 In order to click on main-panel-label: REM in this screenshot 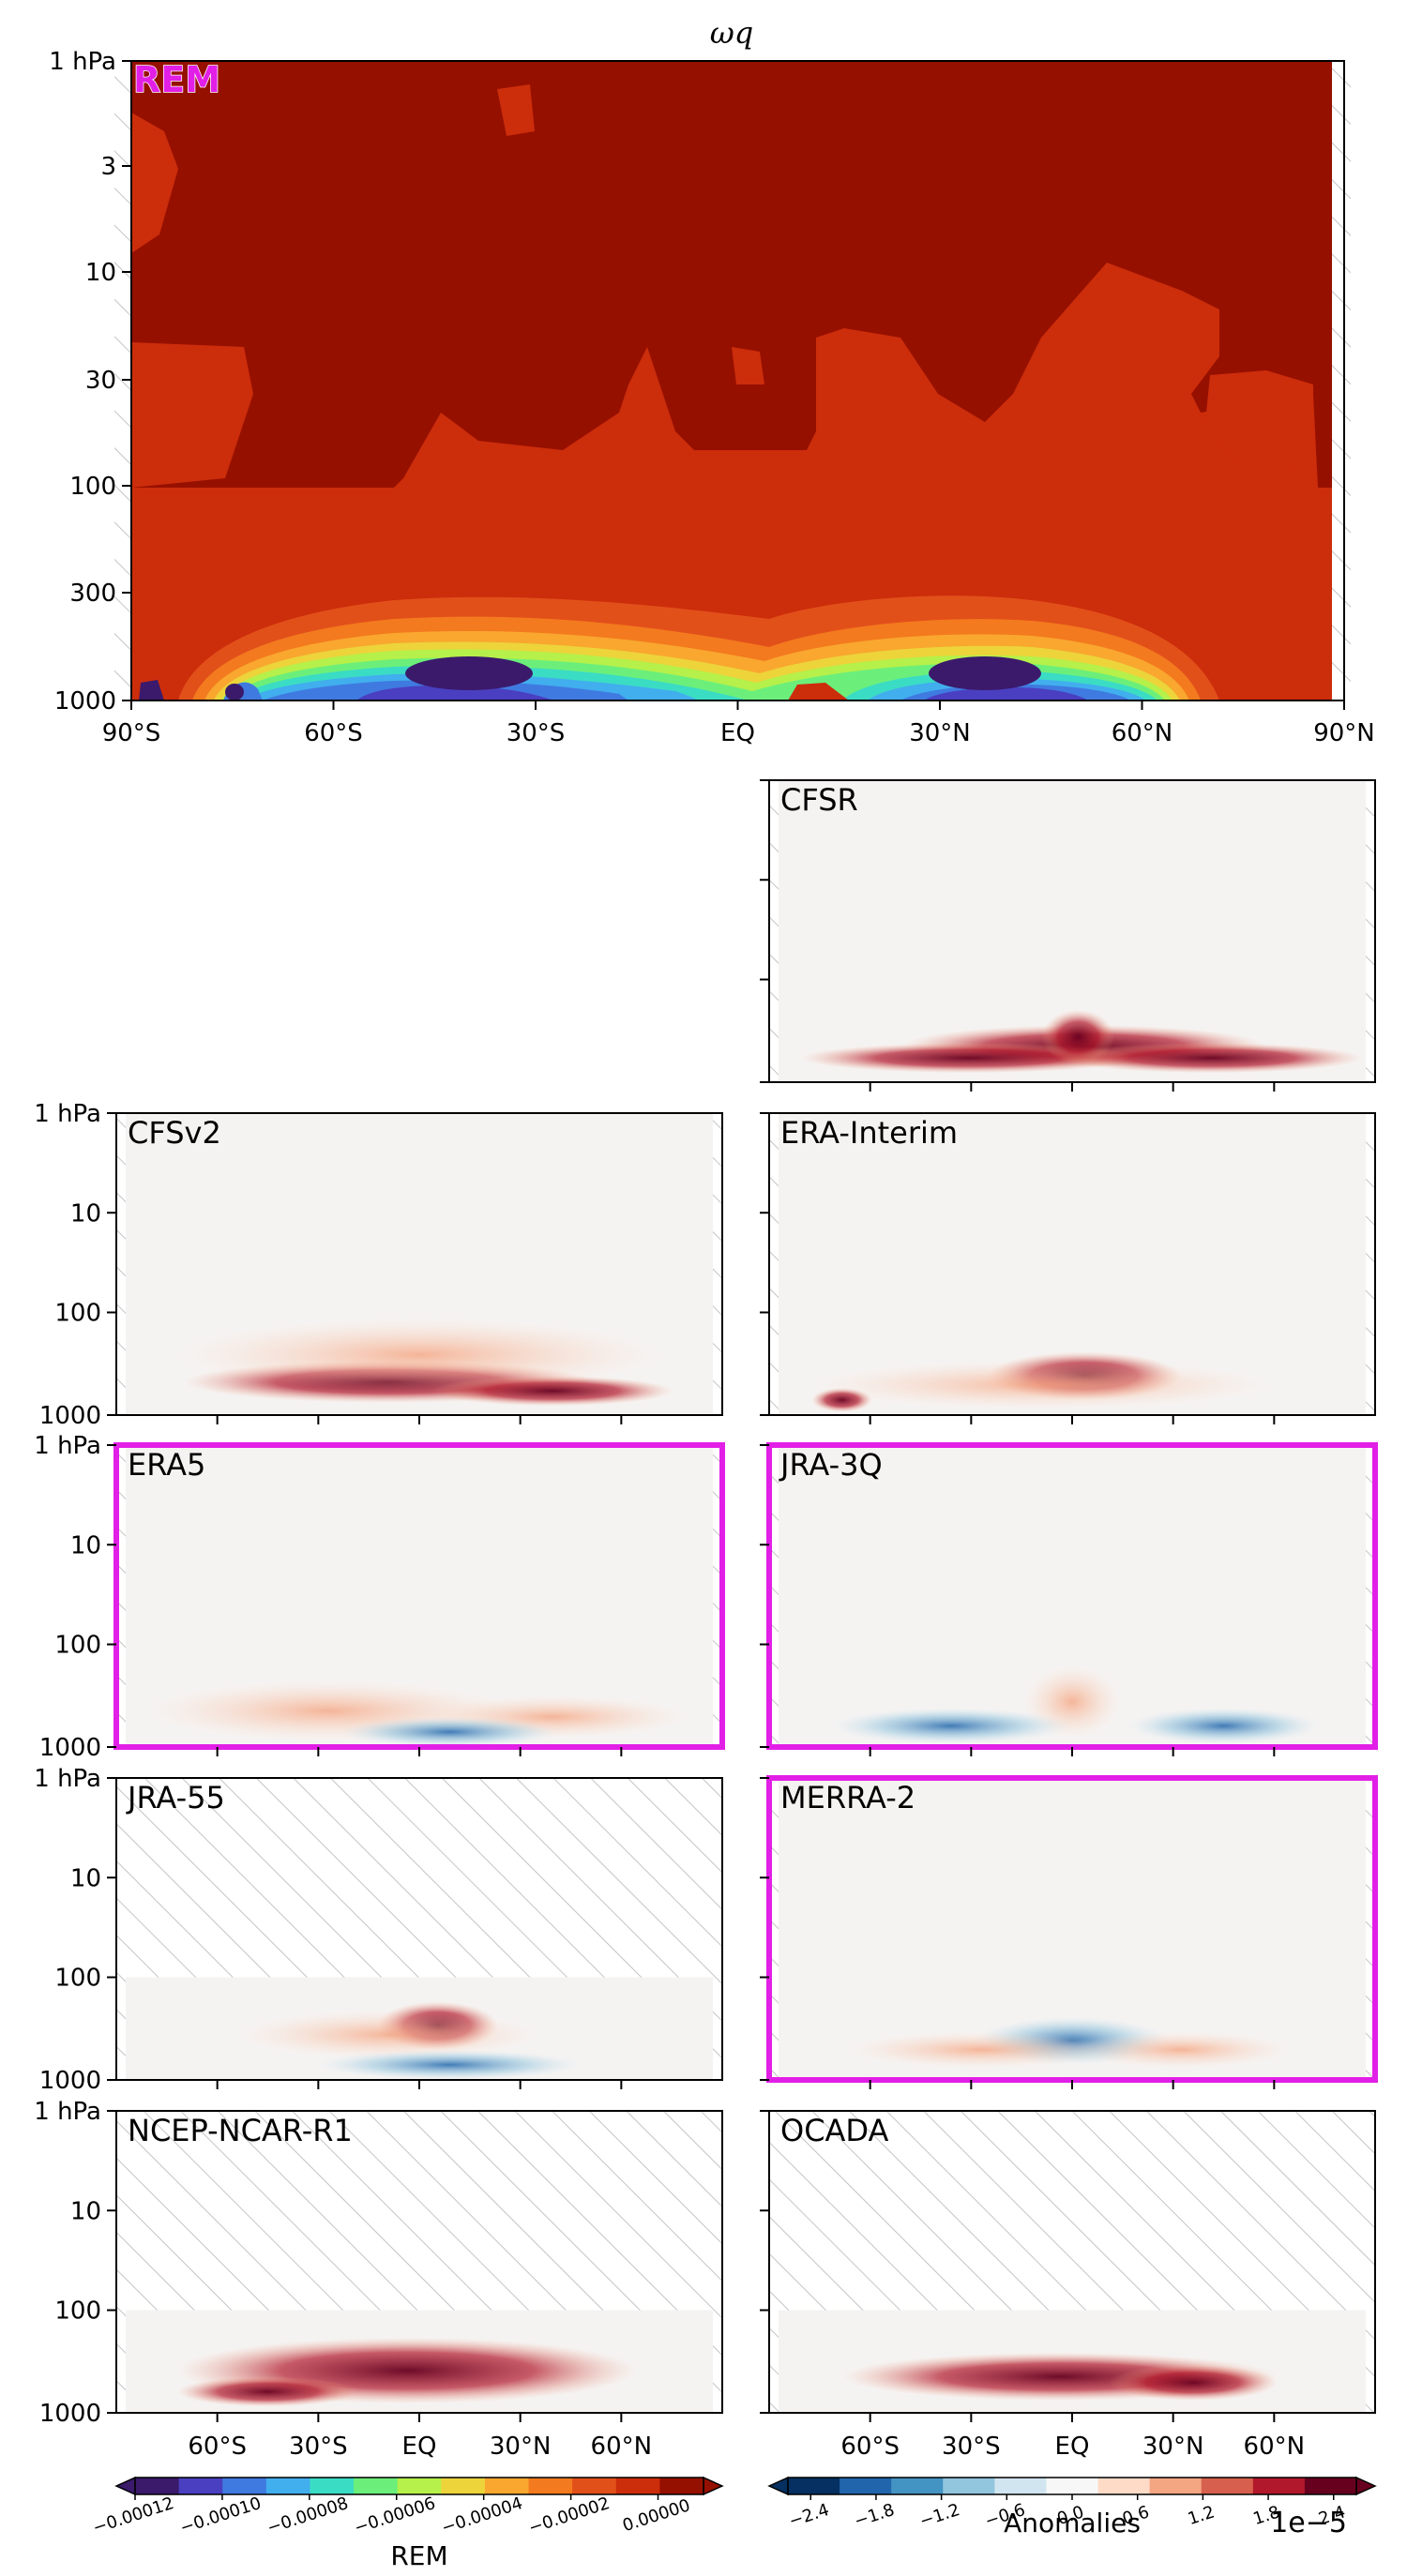, I will do `click(176, 79)`.